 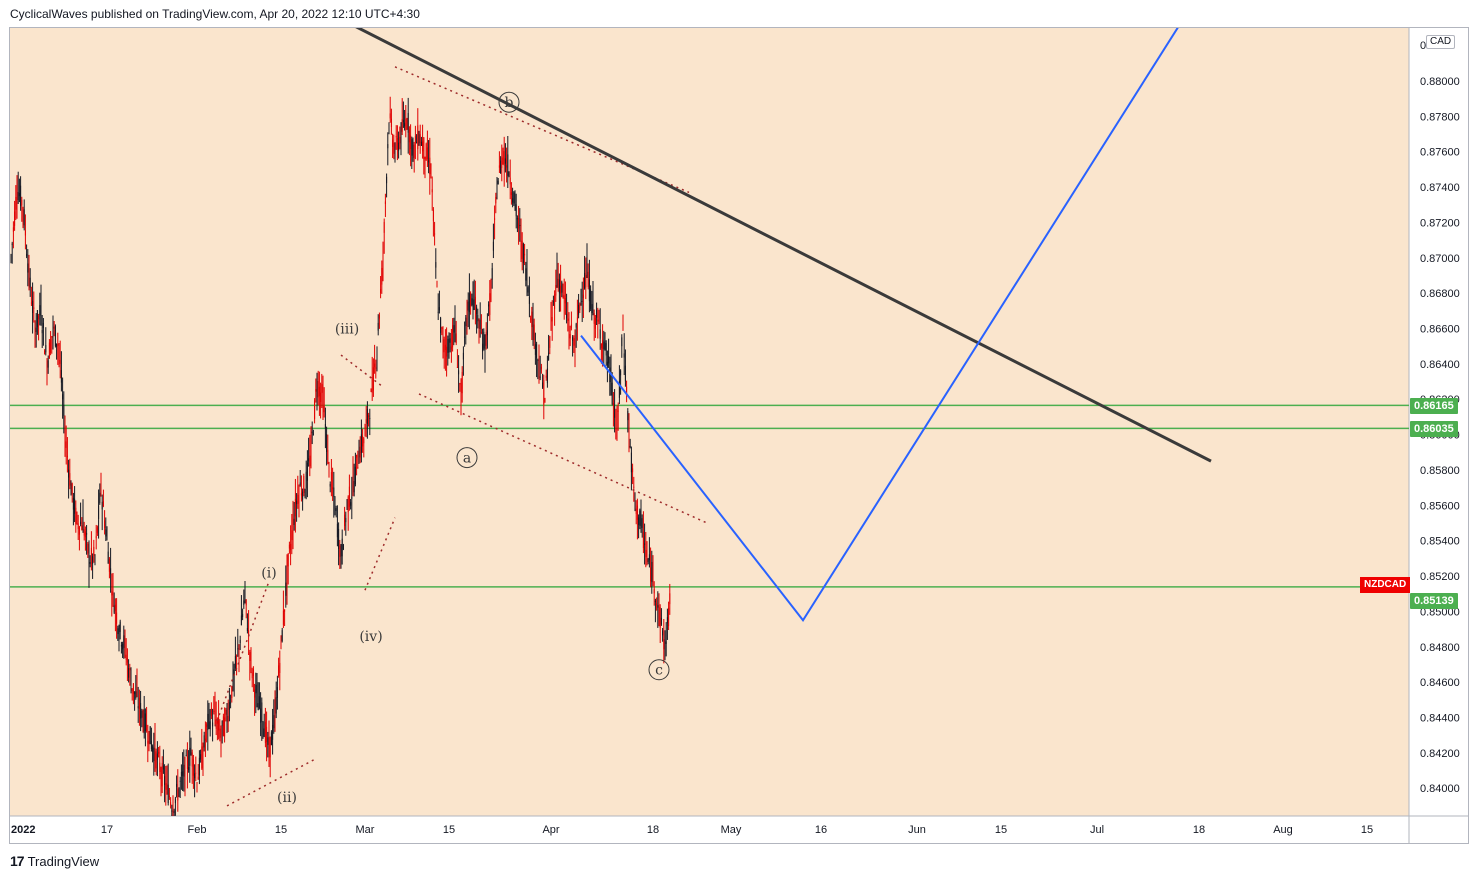 I want to click on currency-label: CAD, so click(x=1441, y=42).